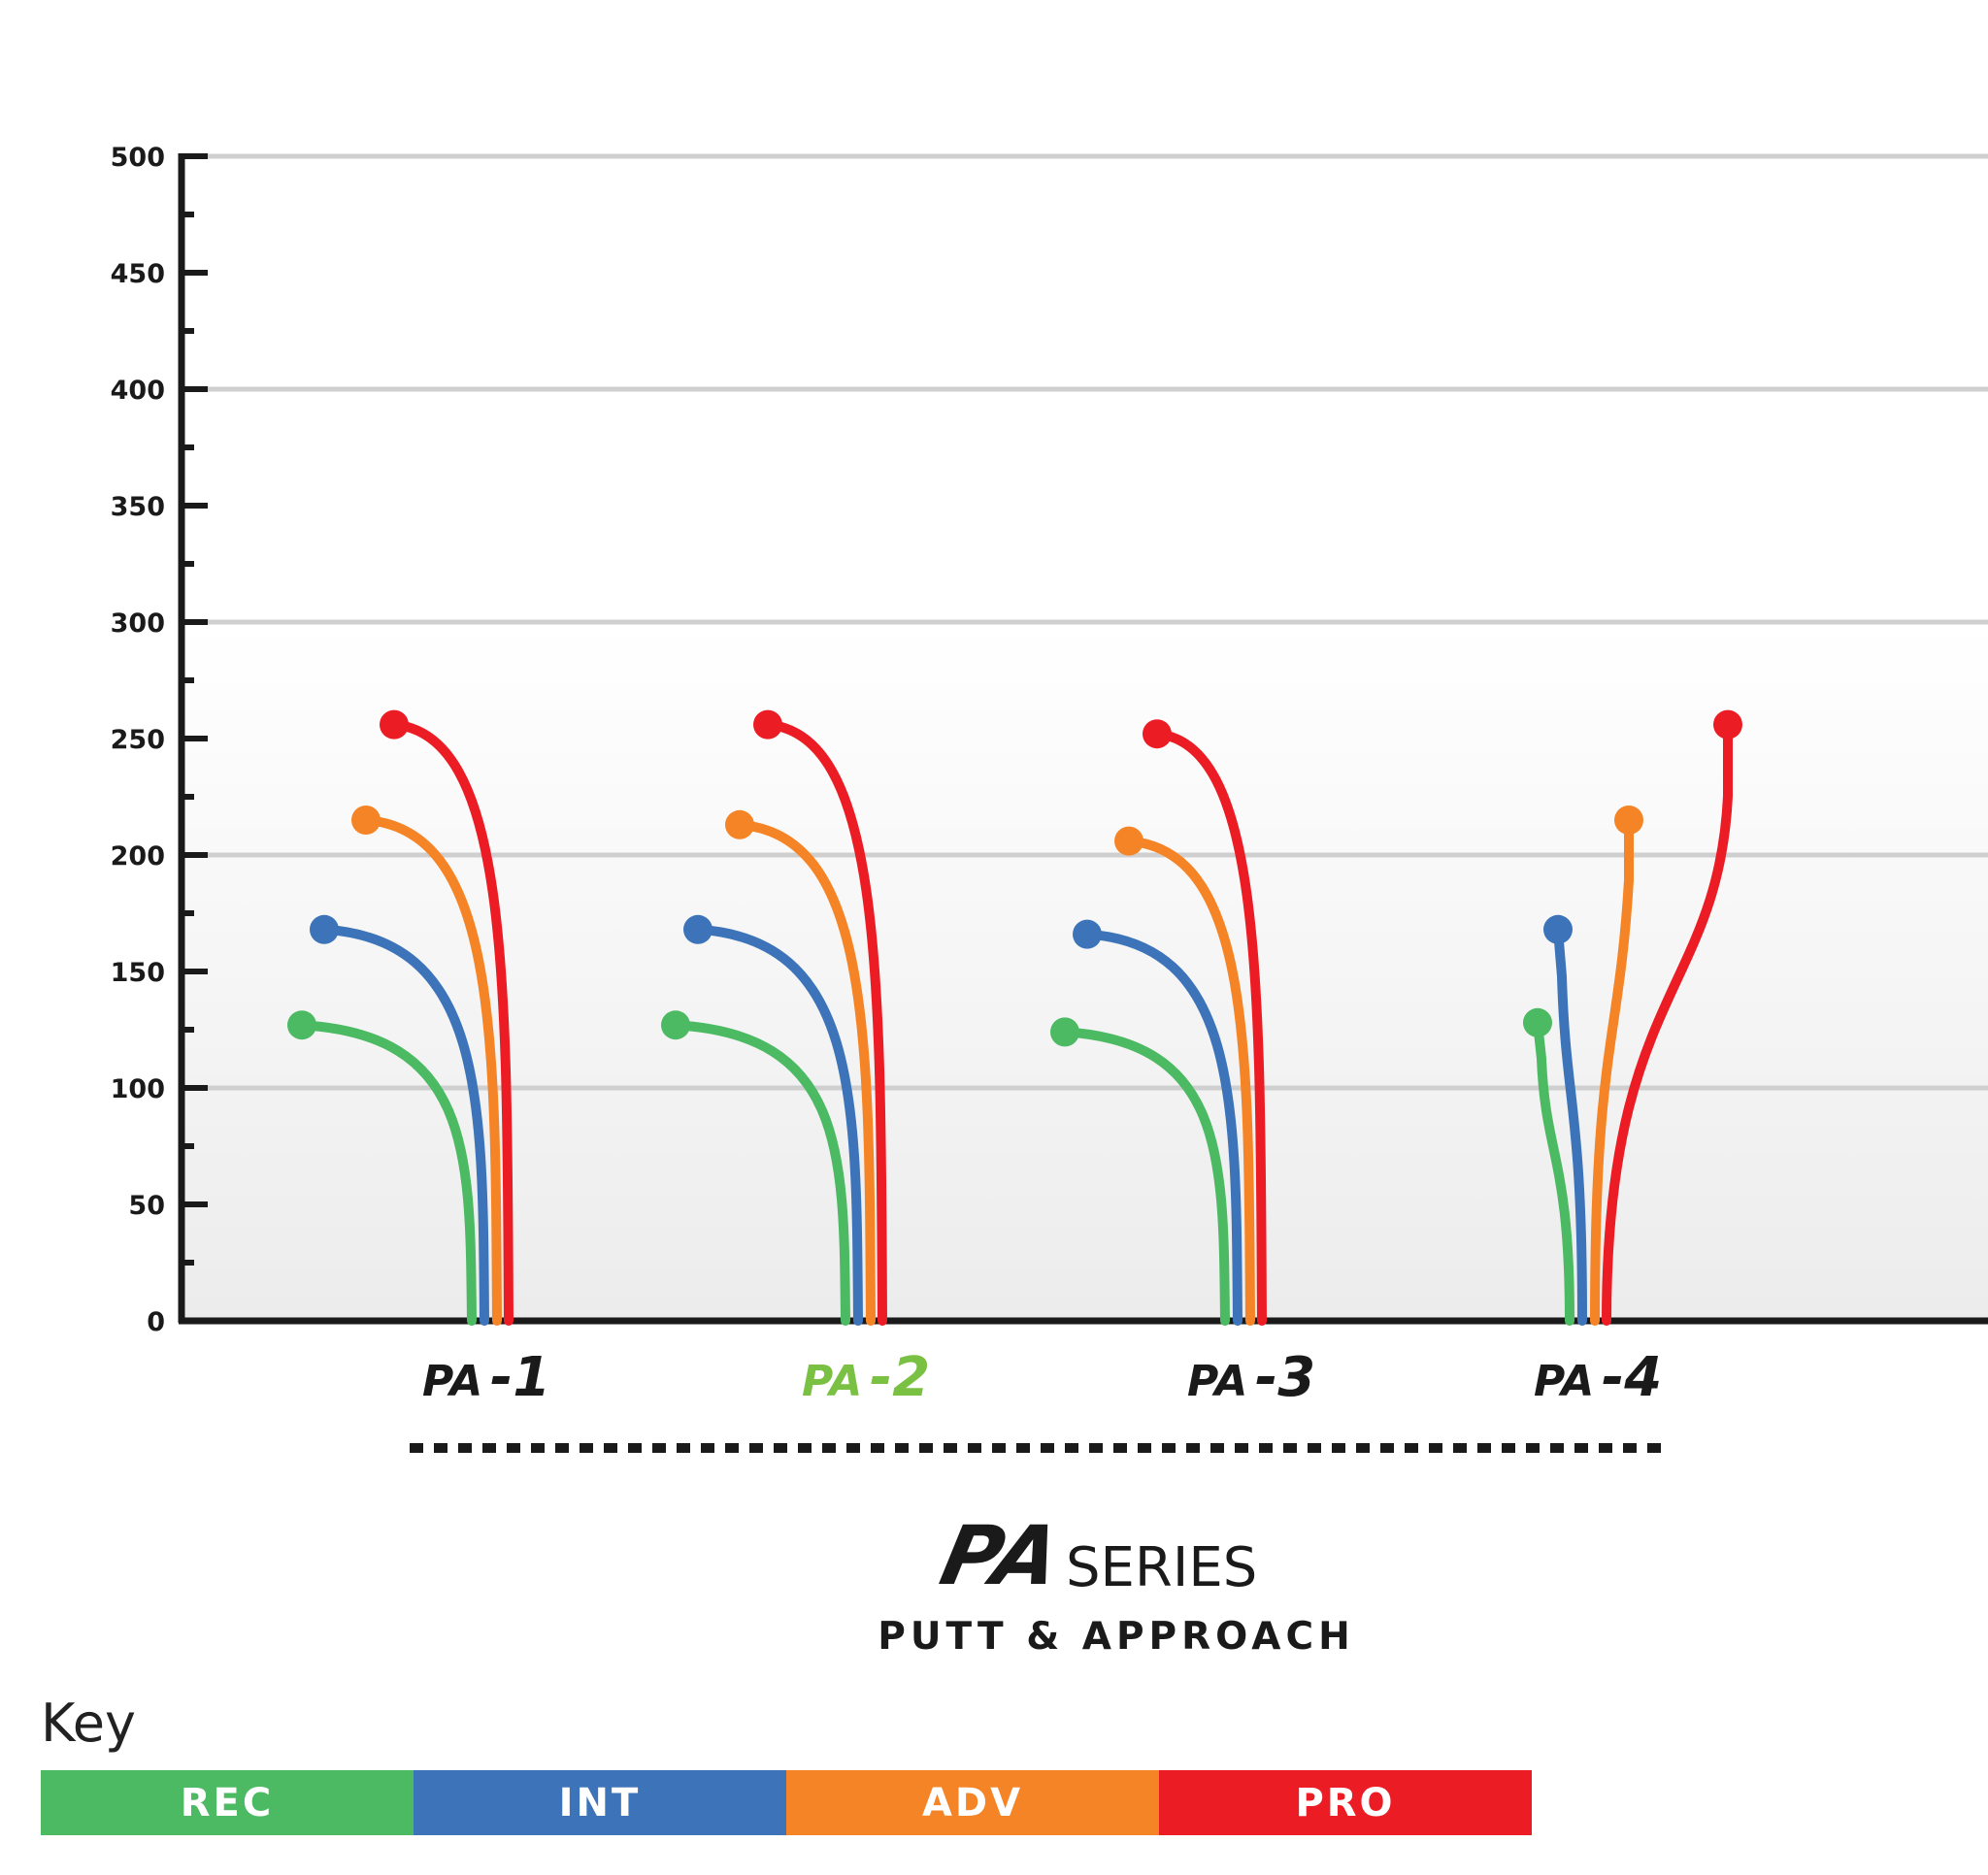 This screenshot has width=1988, height=1875. I want to click on legend-label-int: INT, so click(601, 1803).